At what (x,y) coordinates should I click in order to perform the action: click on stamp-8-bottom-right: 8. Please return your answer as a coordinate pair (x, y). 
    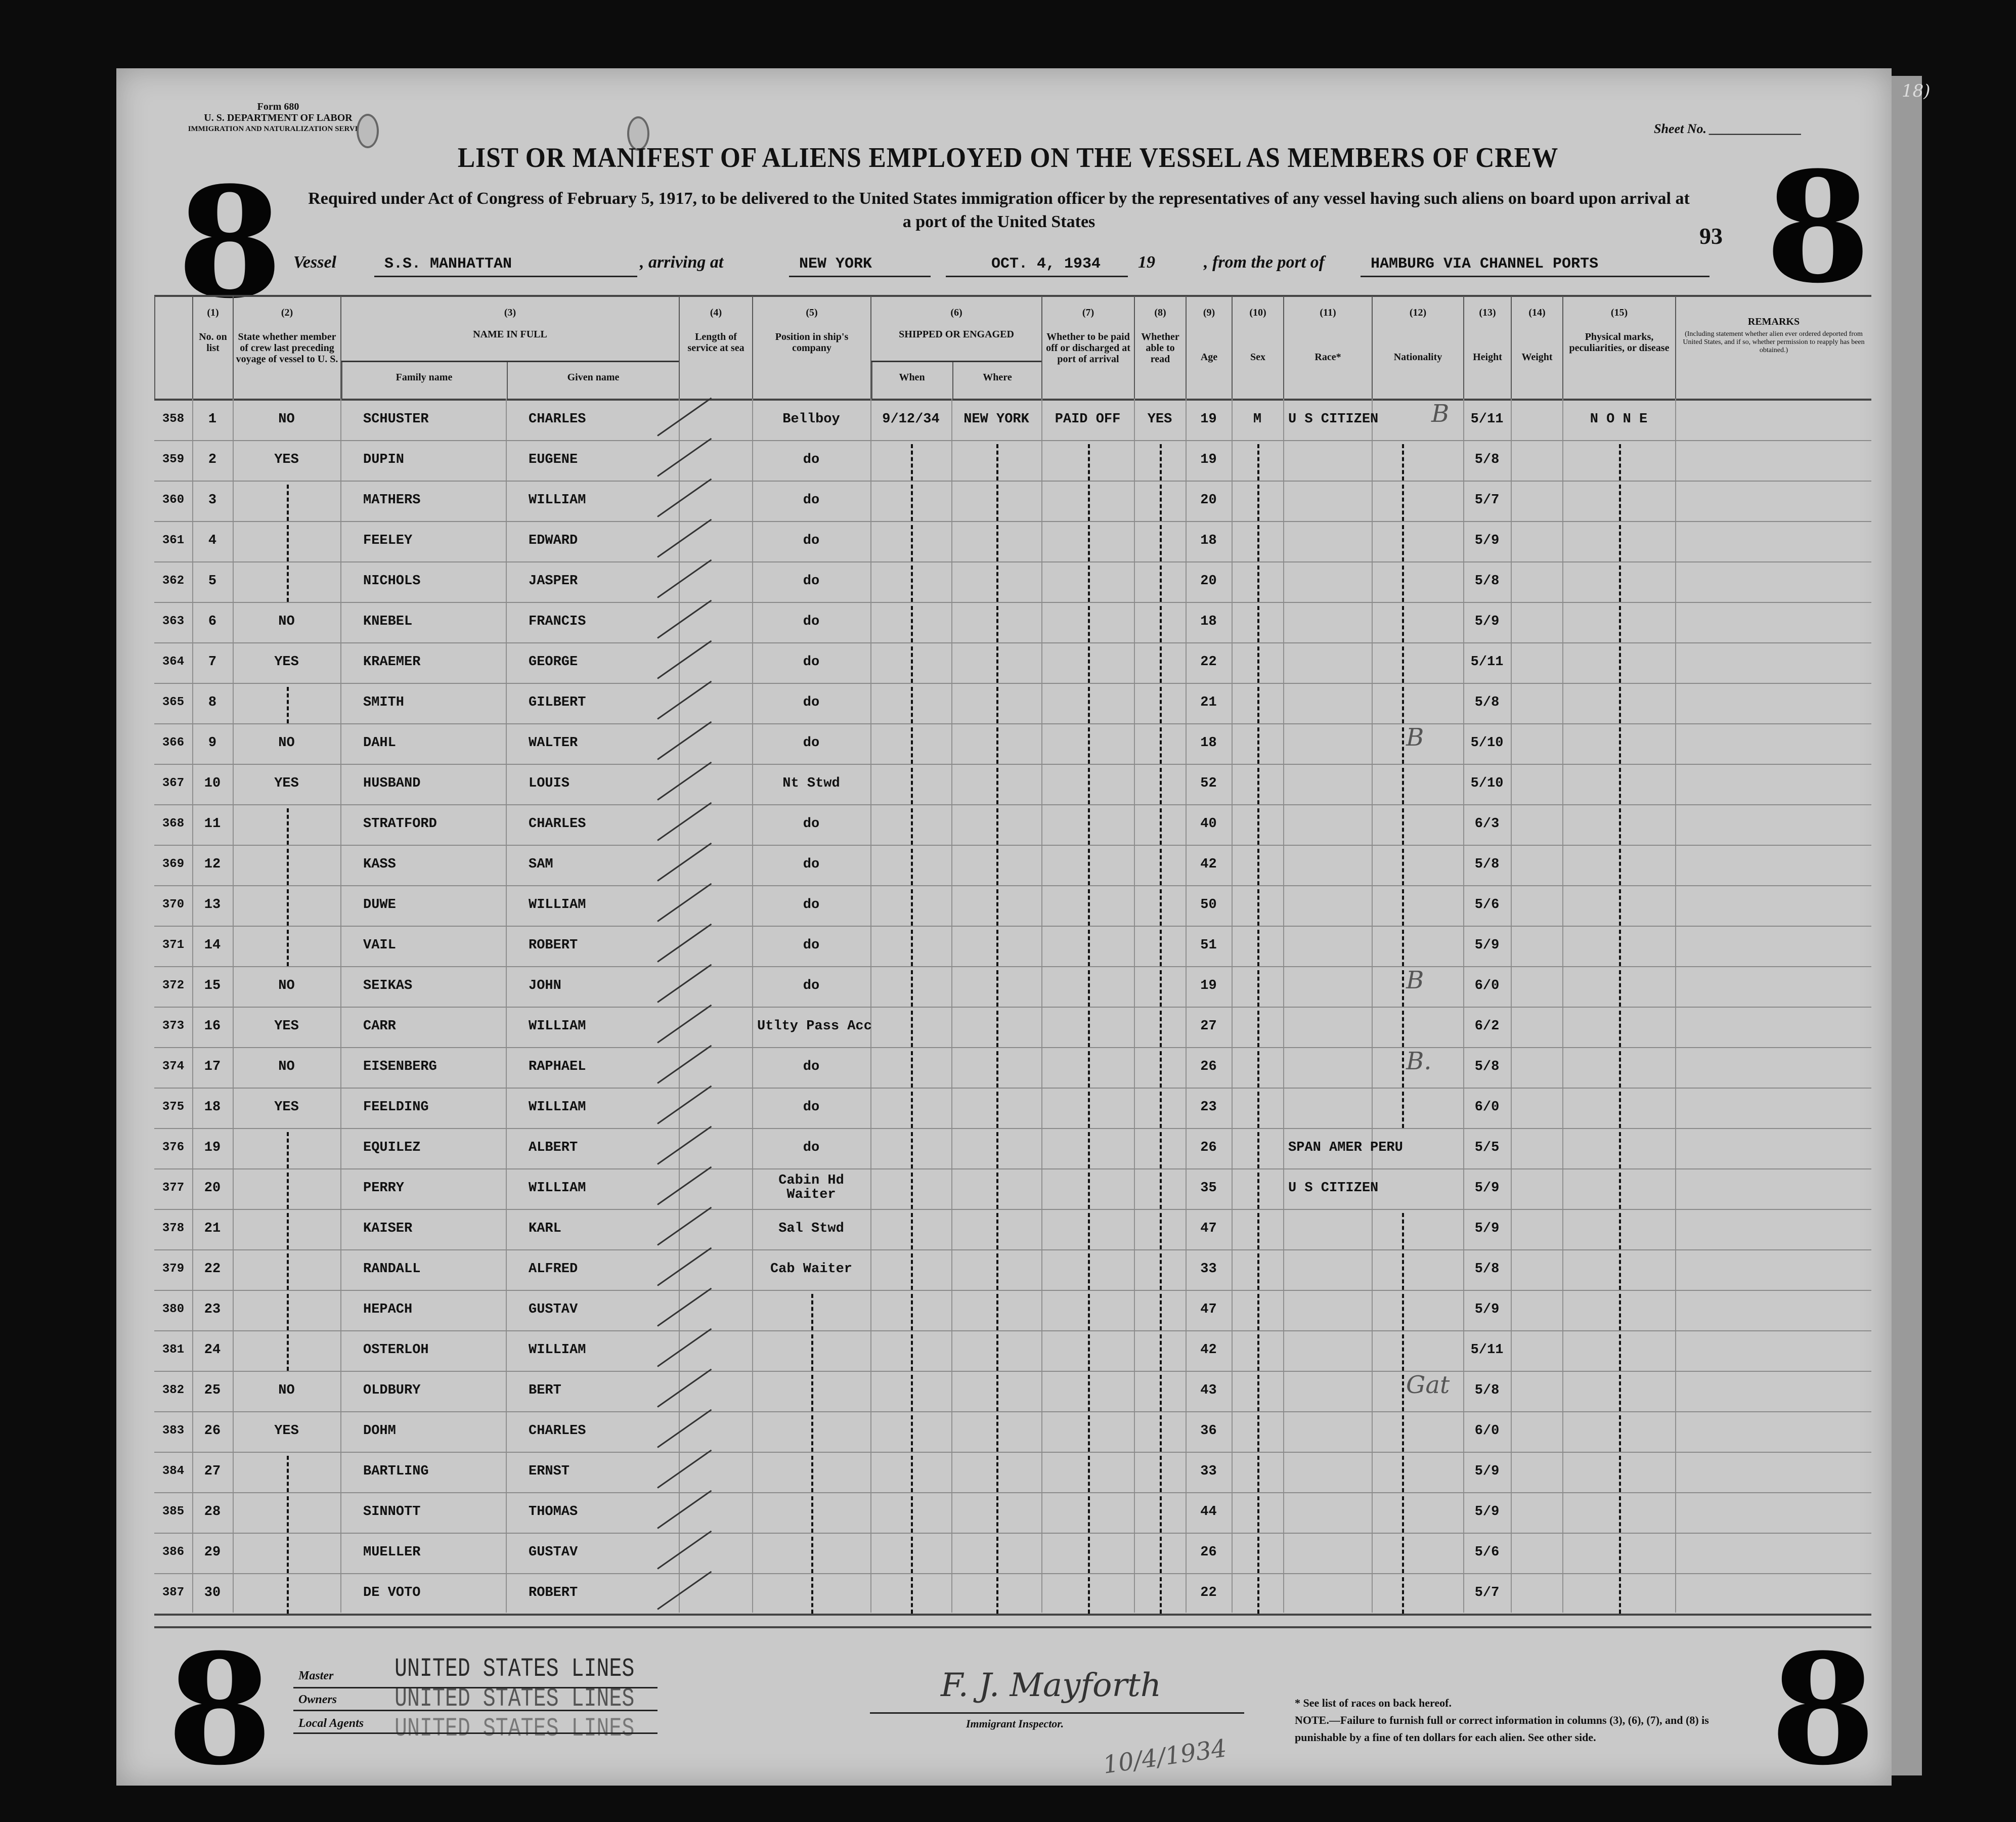
    Looking at the image, I should click on (1823, 1709).